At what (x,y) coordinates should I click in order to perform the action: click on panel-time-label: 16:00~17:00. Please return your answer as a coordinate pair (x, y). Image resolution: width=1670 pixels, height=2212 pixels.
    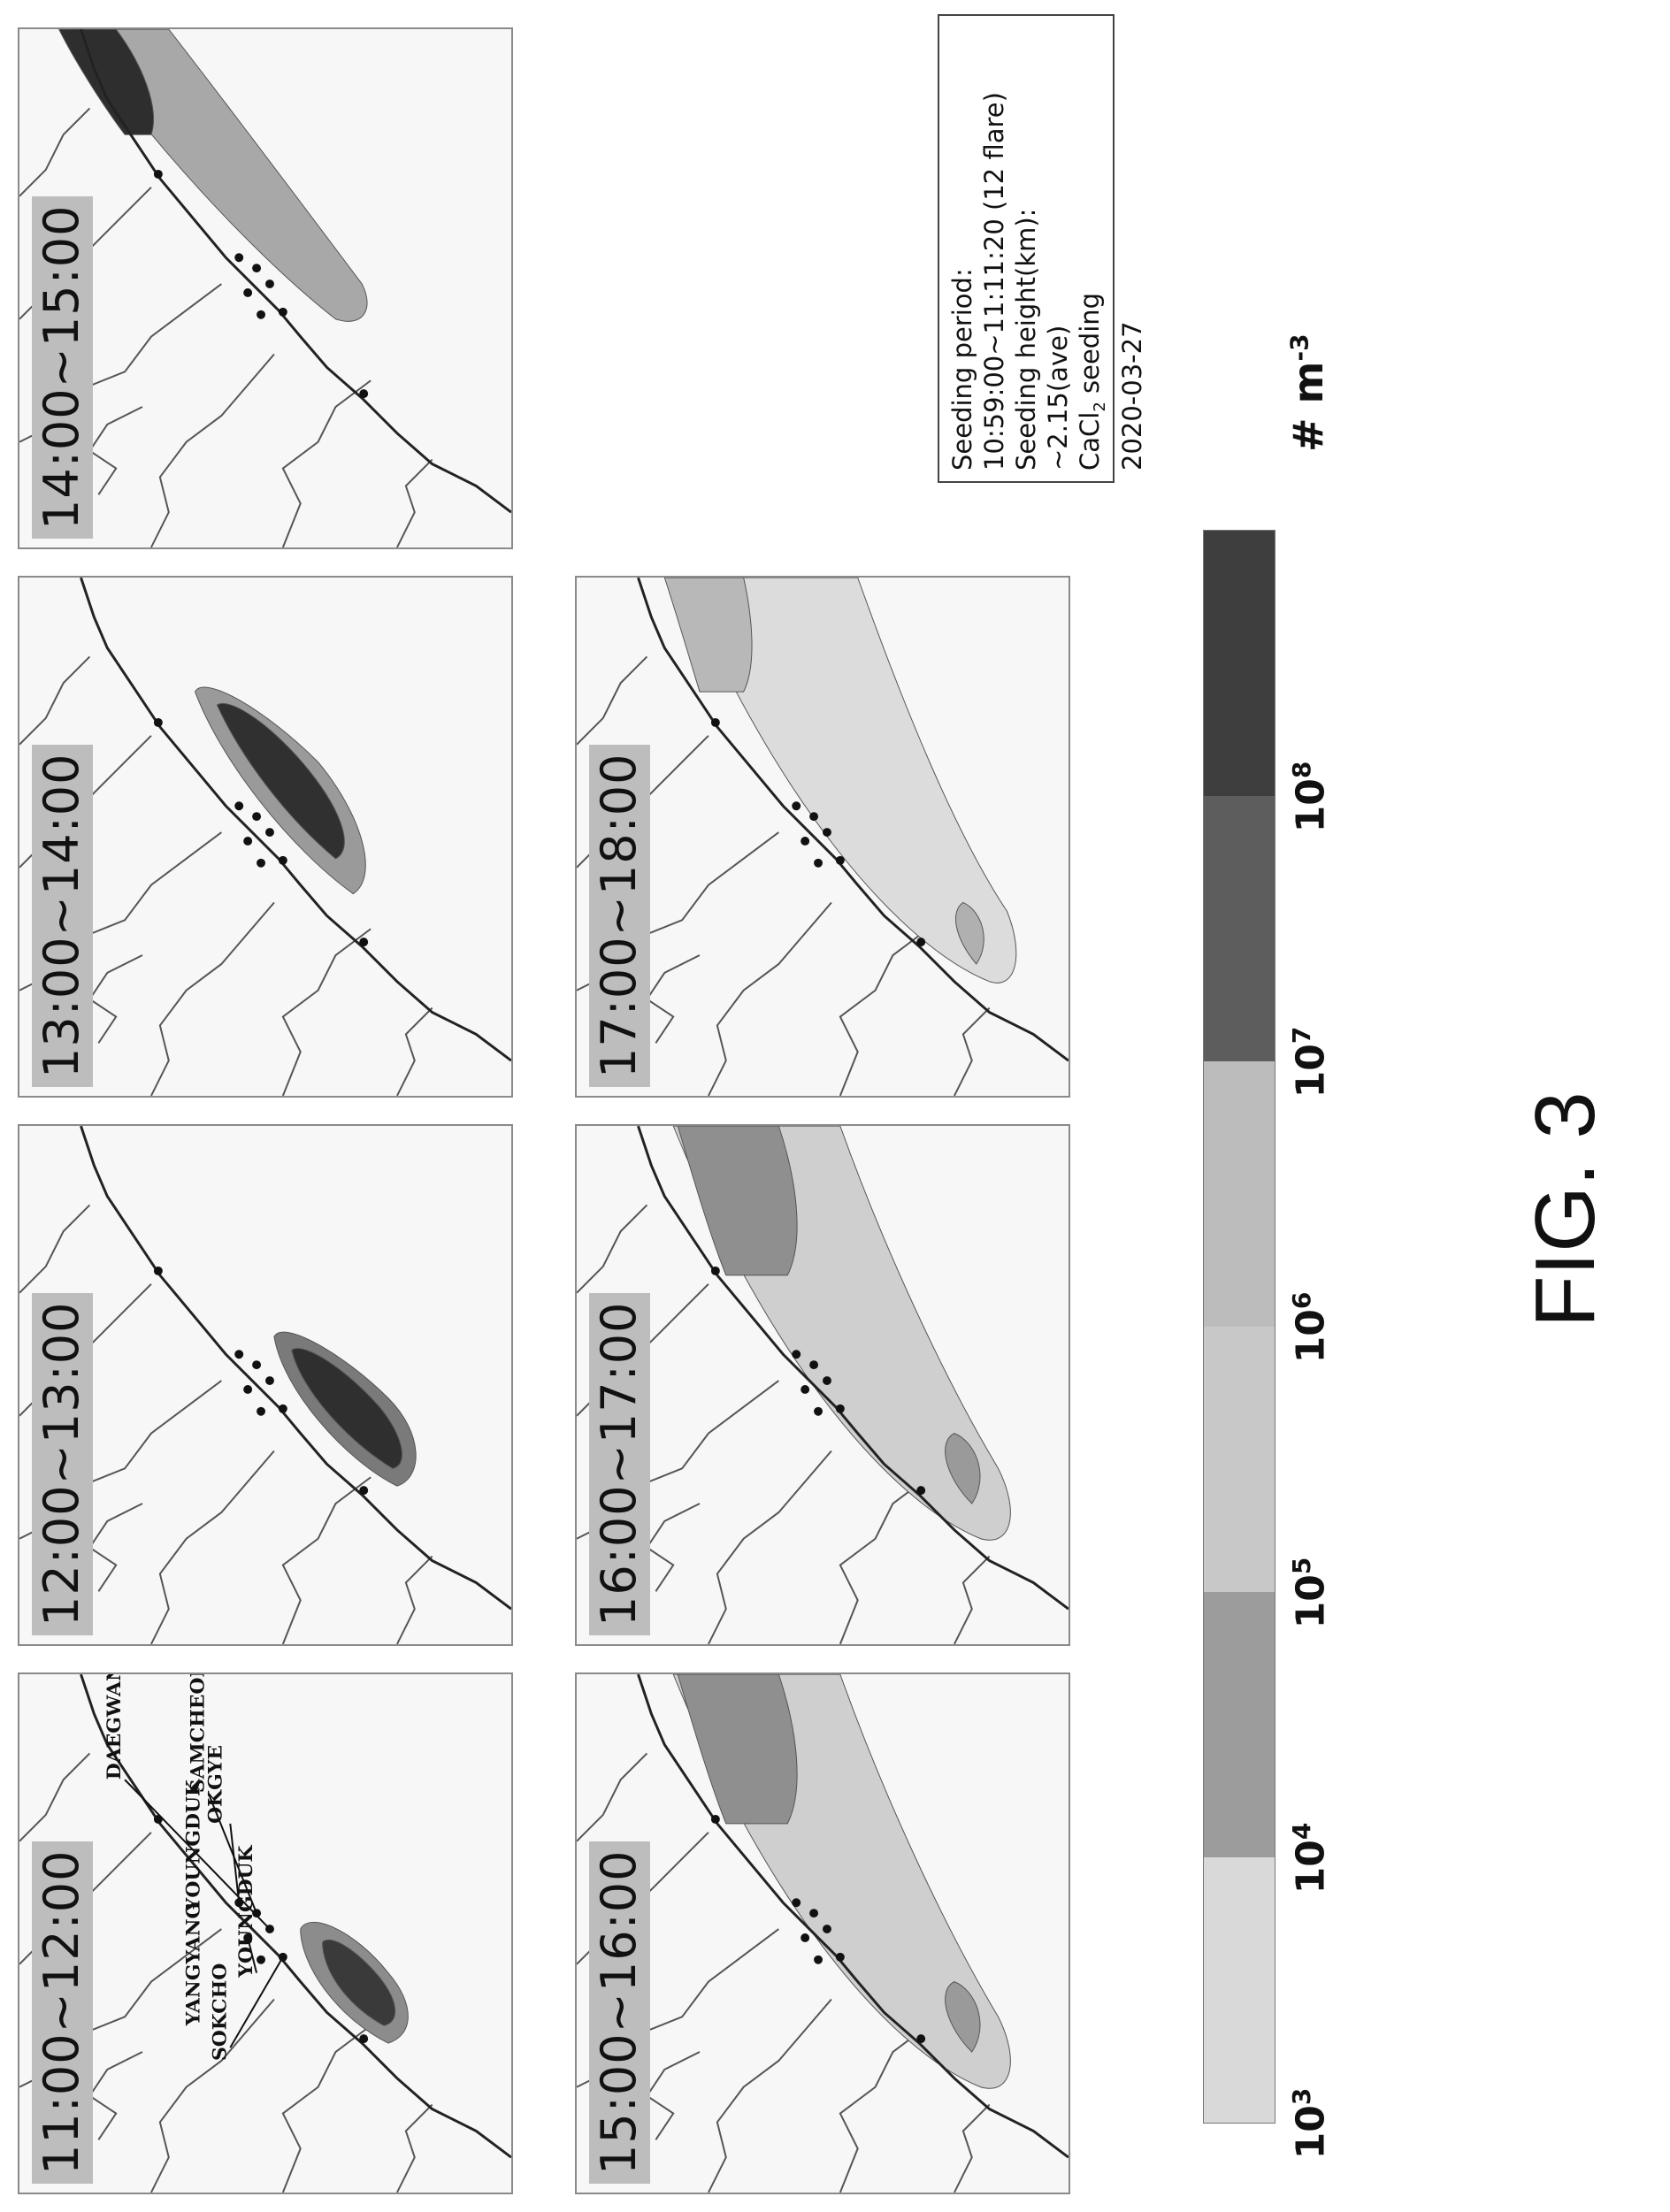
    Looking at the image, I should click on (619, 1463).